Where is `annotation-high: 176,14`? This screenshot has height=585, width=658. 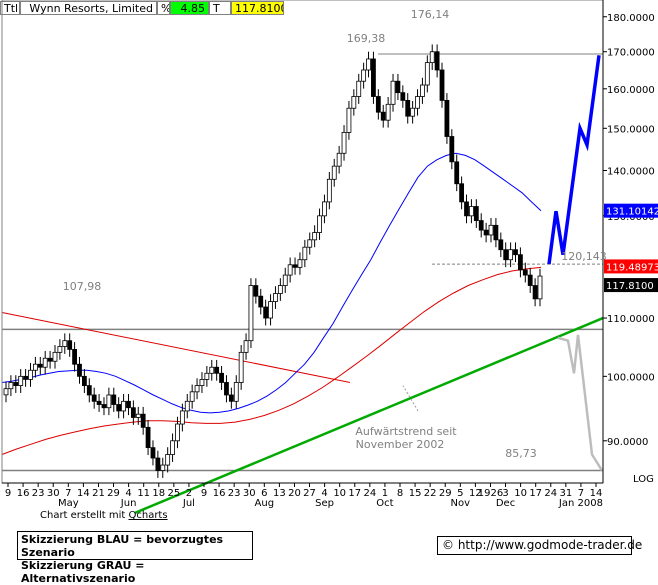 annotation-high: 176,14 is located at coordinates (430, 14).